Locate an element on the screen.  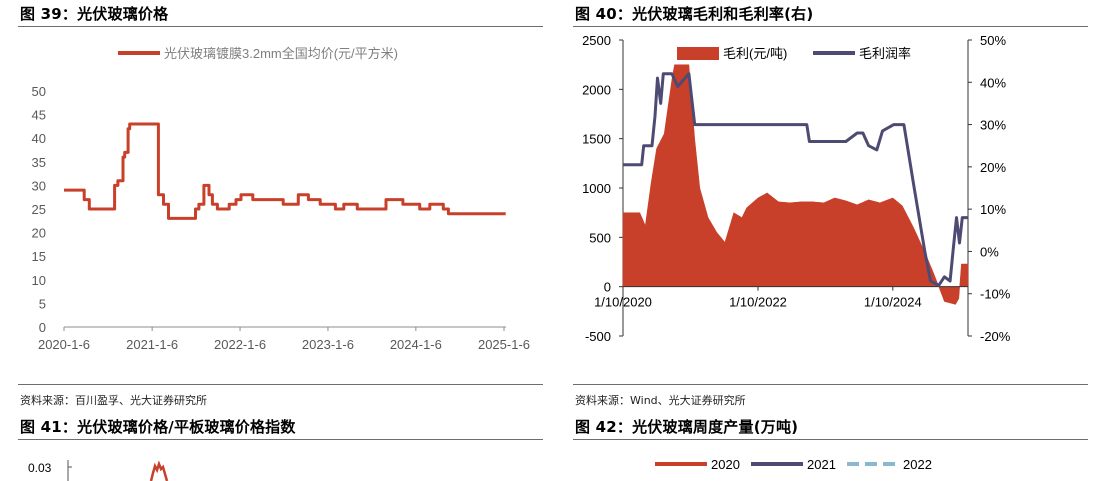
fig39-y-tick-label: 15 is located at coordinates (39, 256).